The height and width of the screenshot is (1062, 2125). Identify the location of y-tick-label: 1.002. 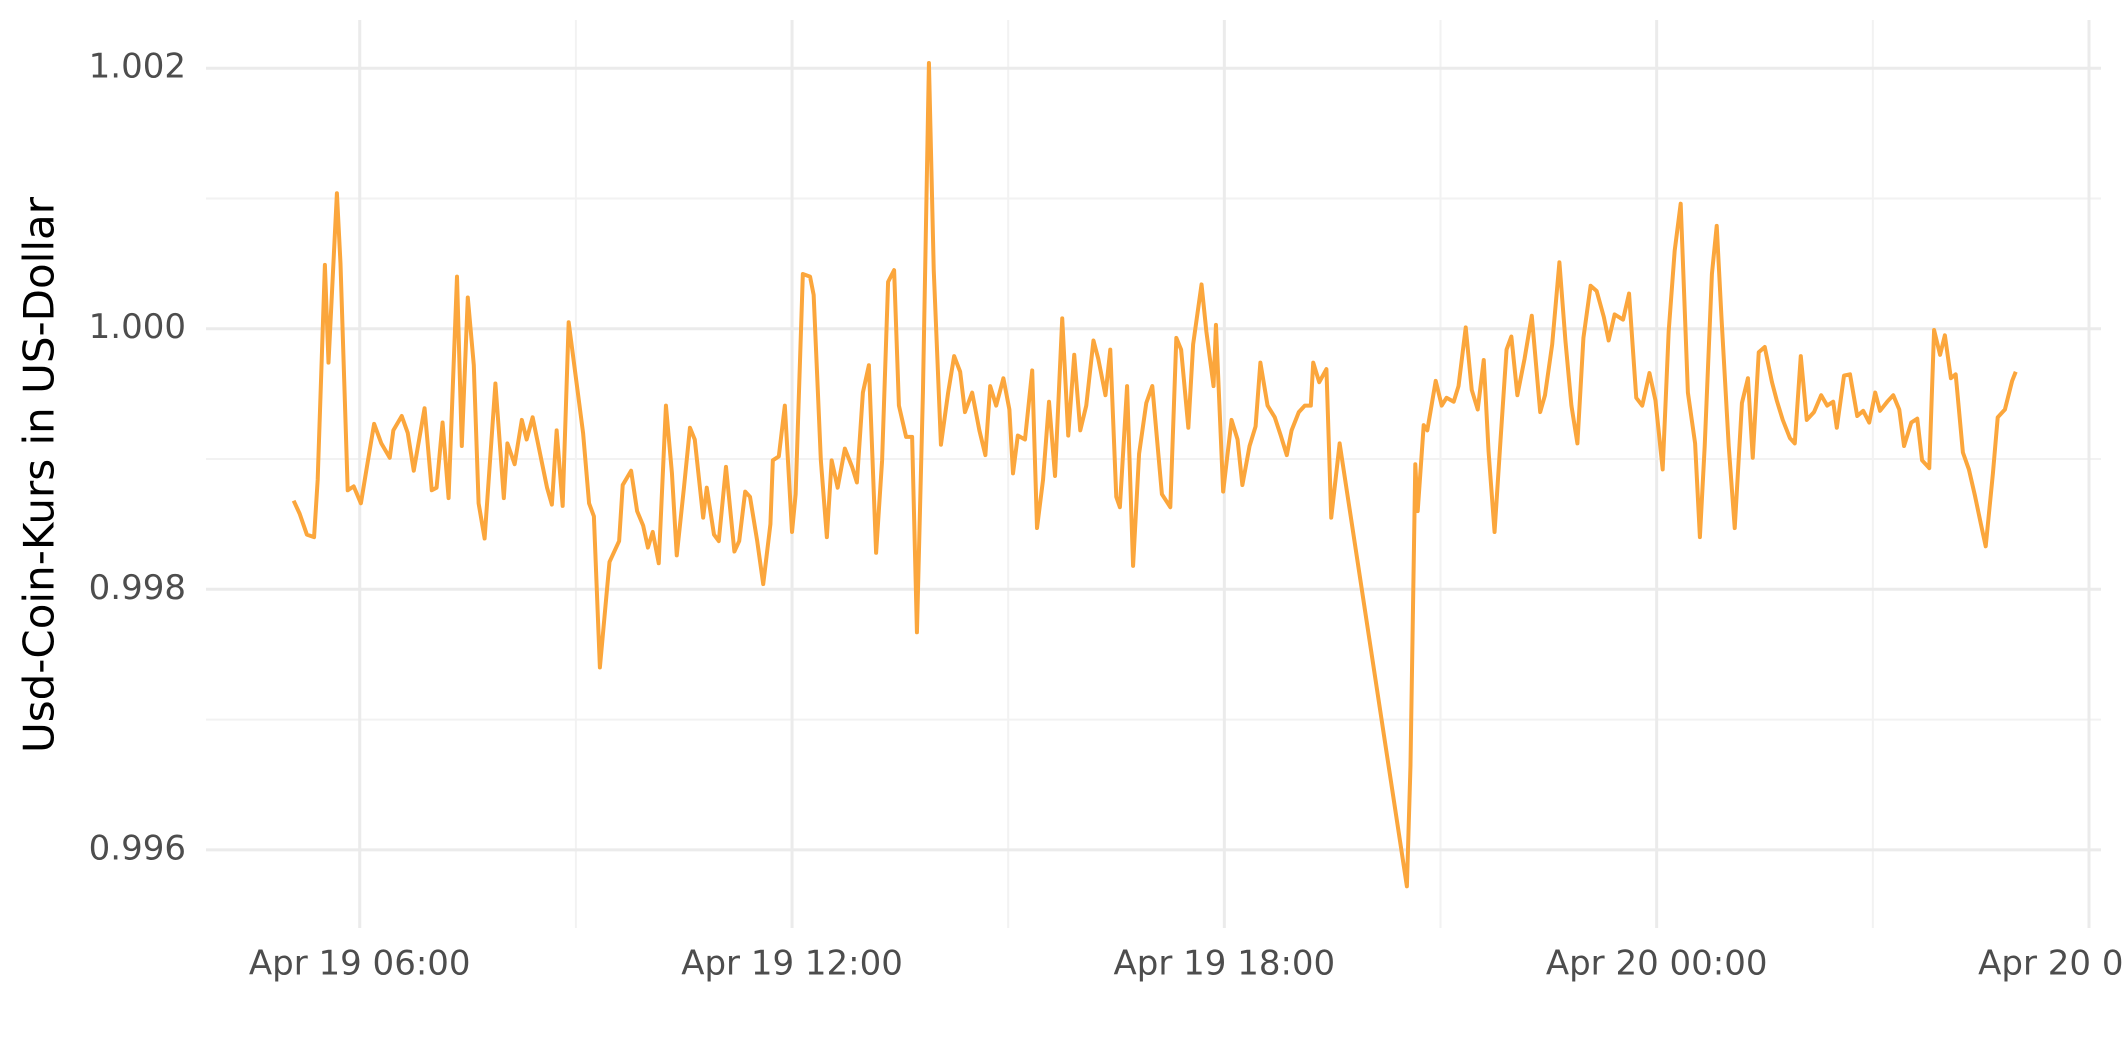
(137, 67).